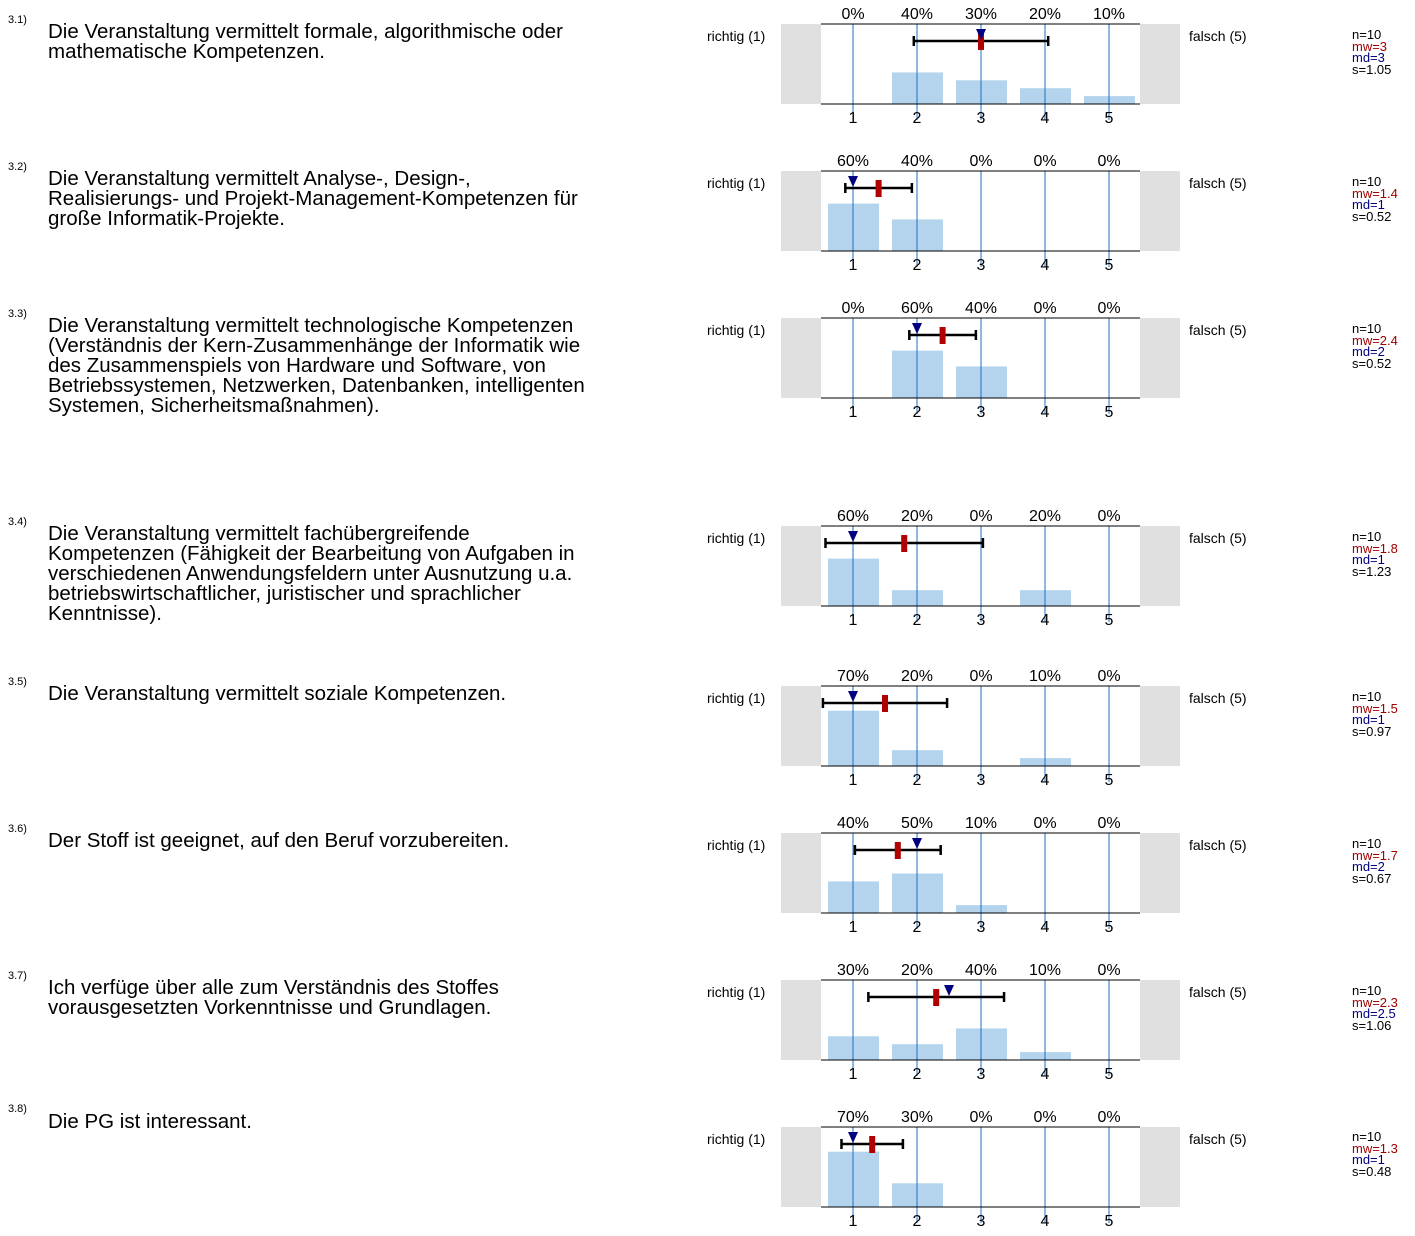  Describe the element at coordinates (1375, 1002) in the screenshot. I see `stat-mean: mw=2.3` at that location.